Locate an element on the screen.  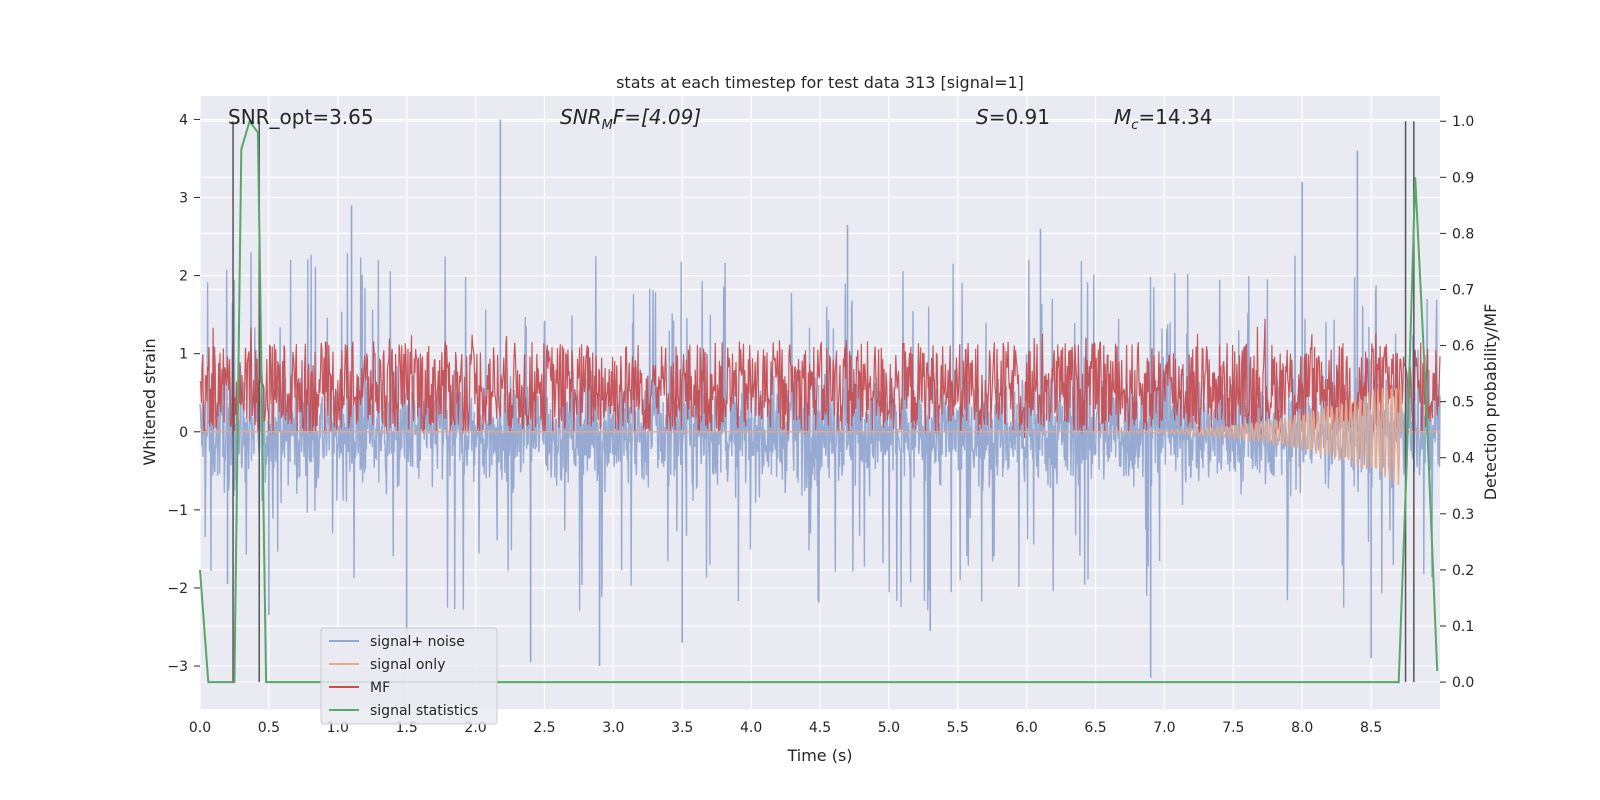
y-tick-label: 0 is located at coordinates (183, 433).